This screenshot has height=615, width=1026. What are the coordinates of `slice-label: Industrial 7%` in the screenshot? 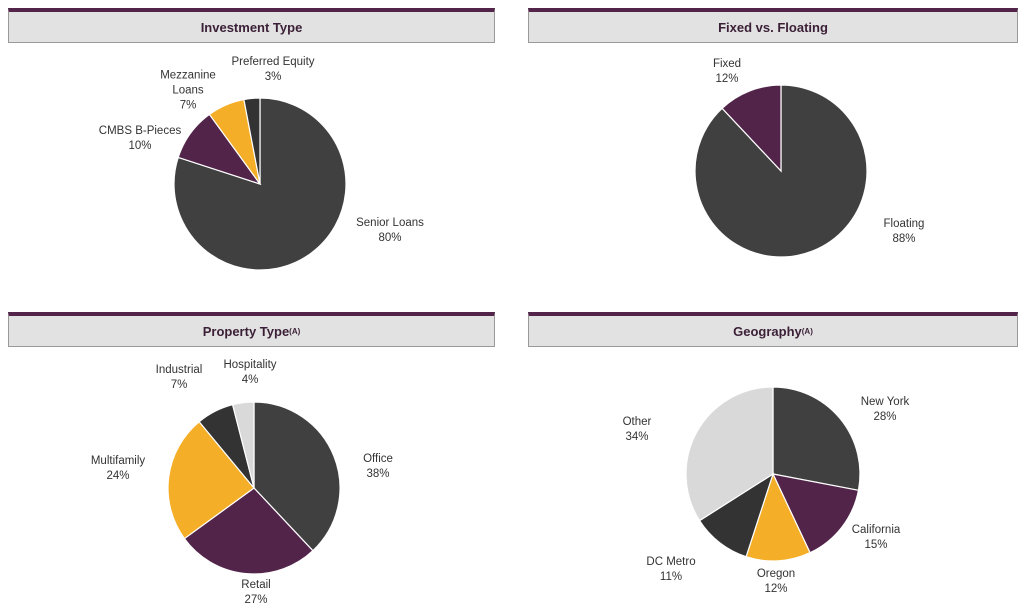 It's located at (179, 378).